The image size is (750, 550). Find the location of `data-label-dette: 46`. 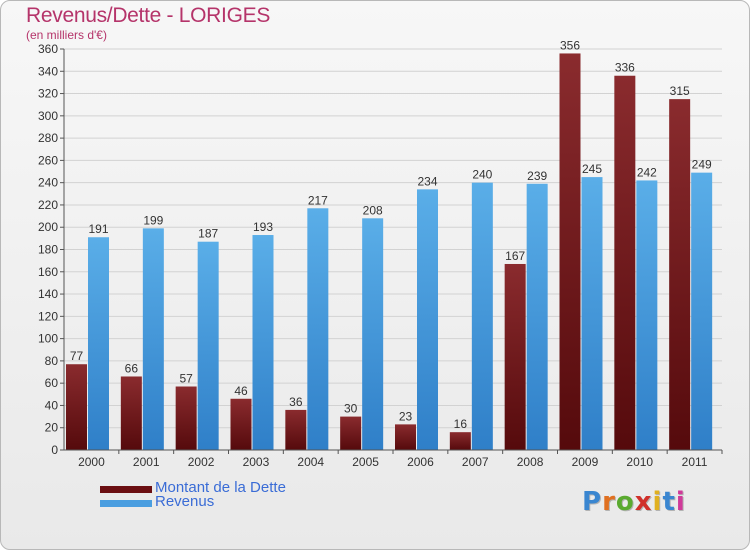

data-label-dette: 46 is located at coordinates (241, 391).